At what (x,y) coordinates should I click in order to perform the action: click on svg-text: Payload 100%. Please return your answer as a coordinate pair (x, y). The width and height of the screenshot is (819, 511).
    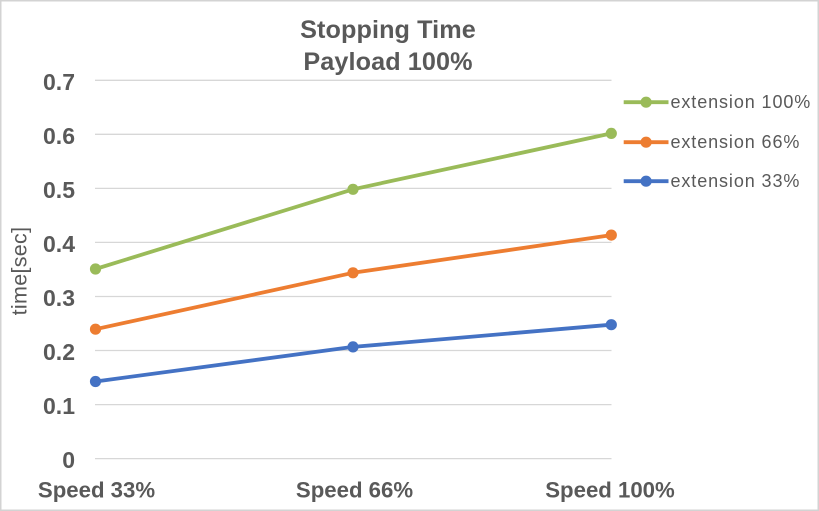
    Looking at the image, I should click on (387, 62).